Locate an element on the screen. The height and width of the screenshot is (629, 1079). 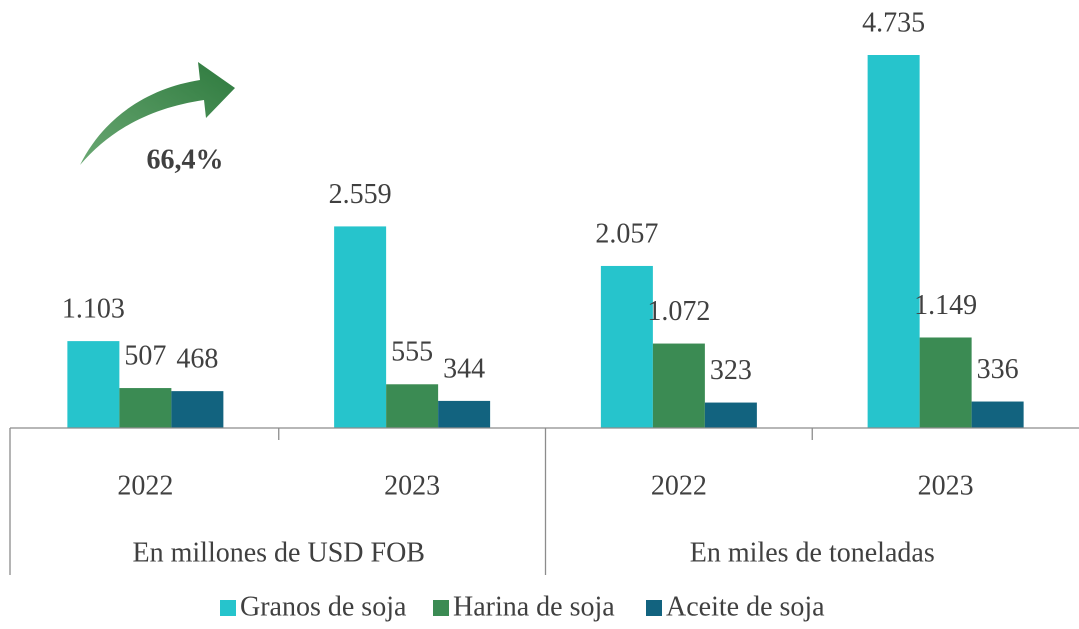
group-label: En millones de USD FOB is located at coordinates (279, 552).